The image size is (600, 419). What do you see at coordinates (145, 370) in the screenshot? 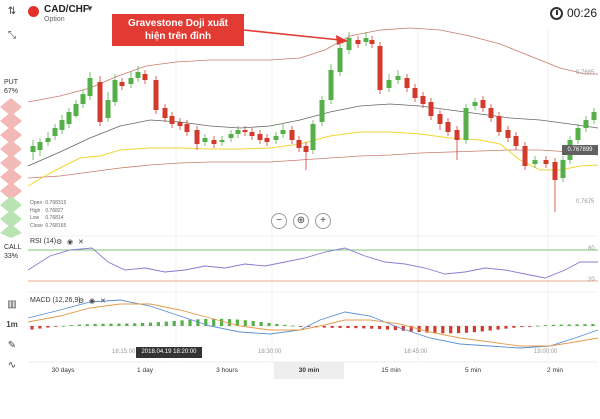
I see `timeframe-1-day: 1 day` at bounding box center [145, 370].